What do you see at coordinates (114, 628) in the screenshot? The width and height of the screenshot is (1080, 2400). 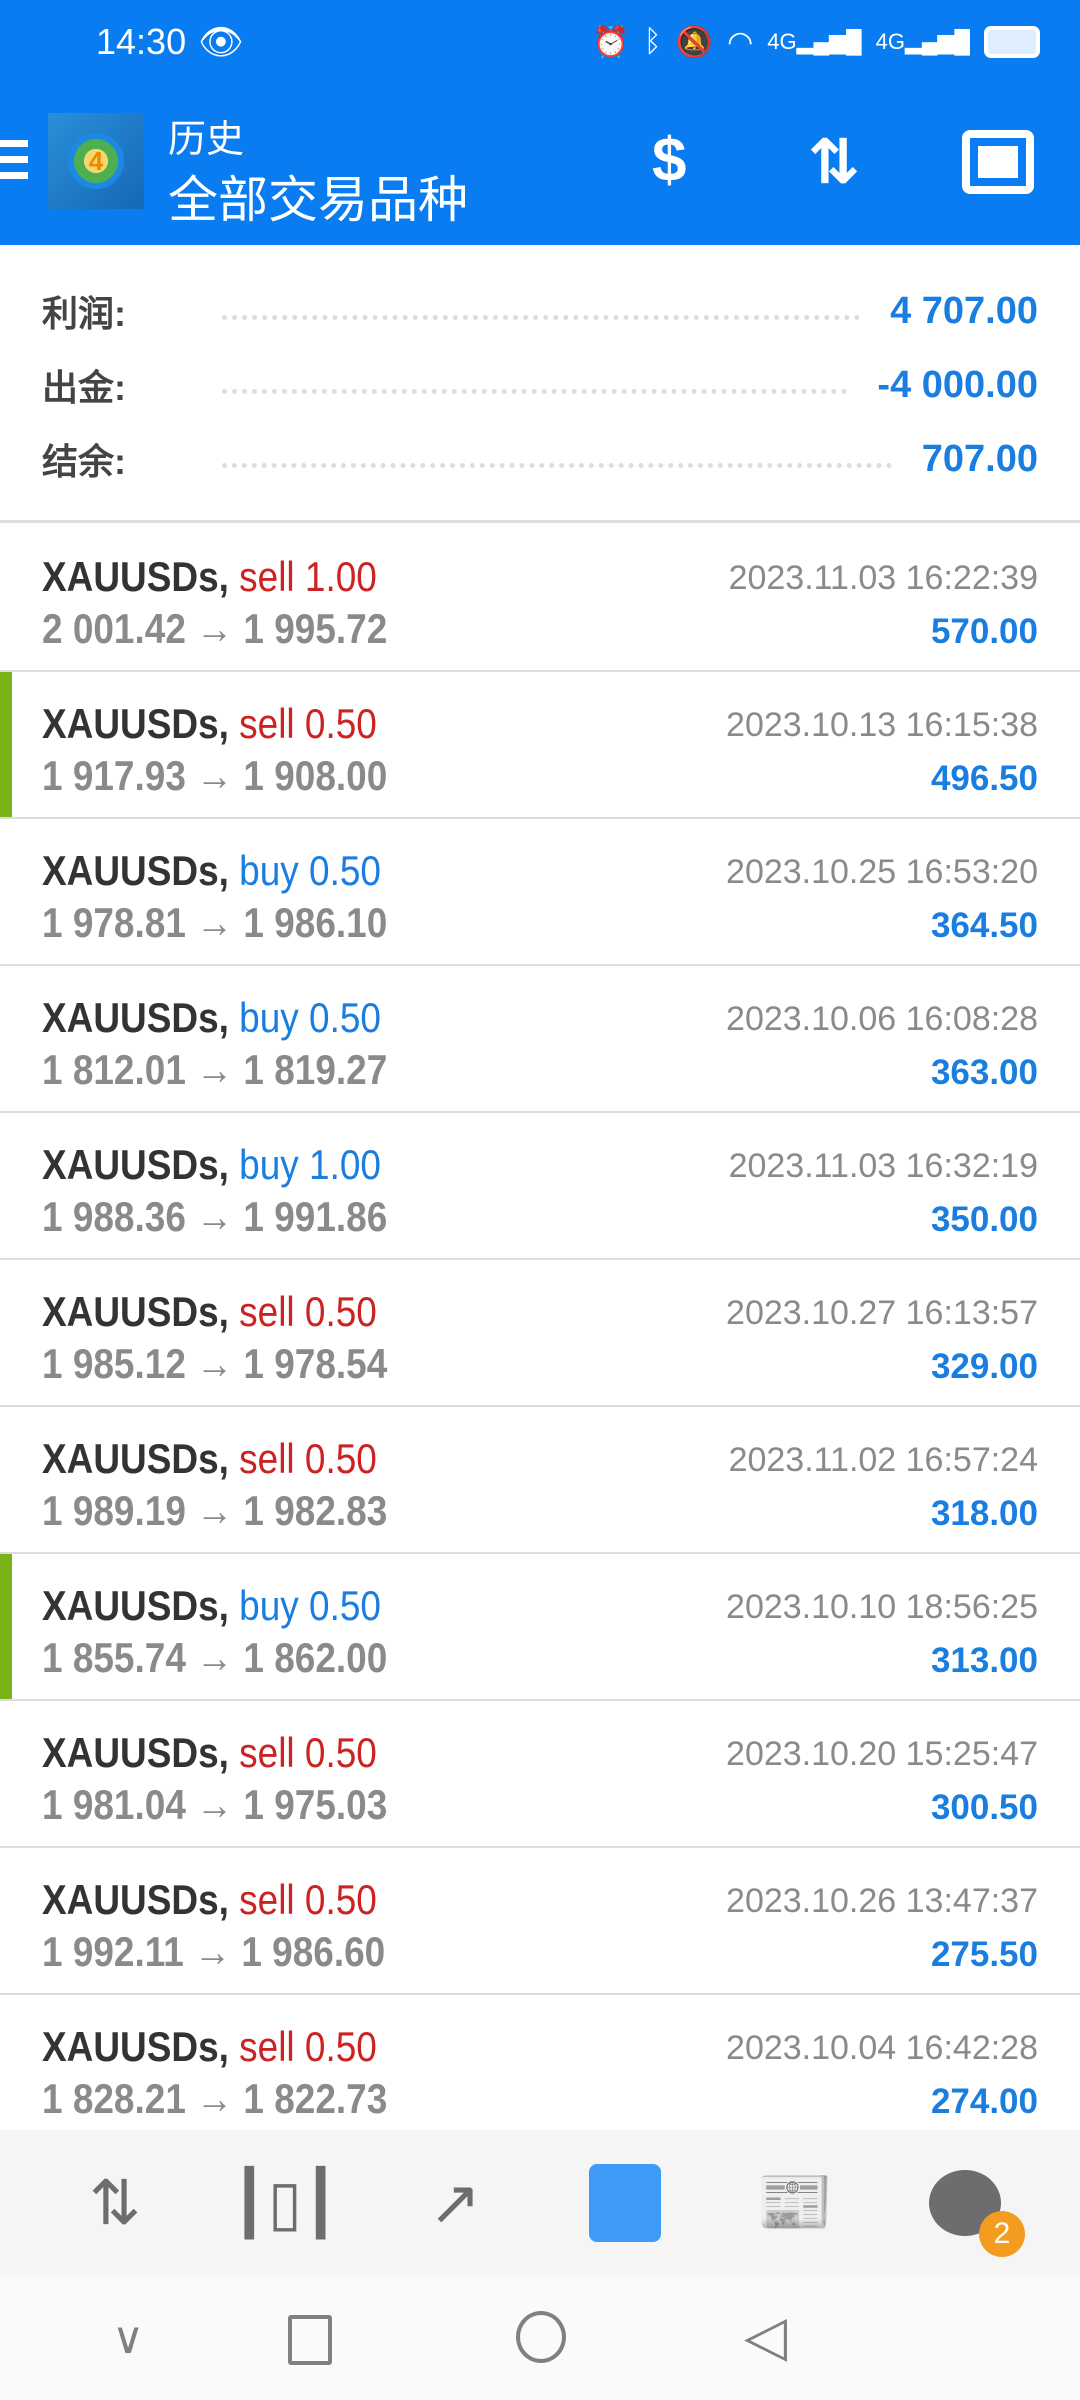 I see `open-price: 2 001.42` at bounding box center [114, 628].